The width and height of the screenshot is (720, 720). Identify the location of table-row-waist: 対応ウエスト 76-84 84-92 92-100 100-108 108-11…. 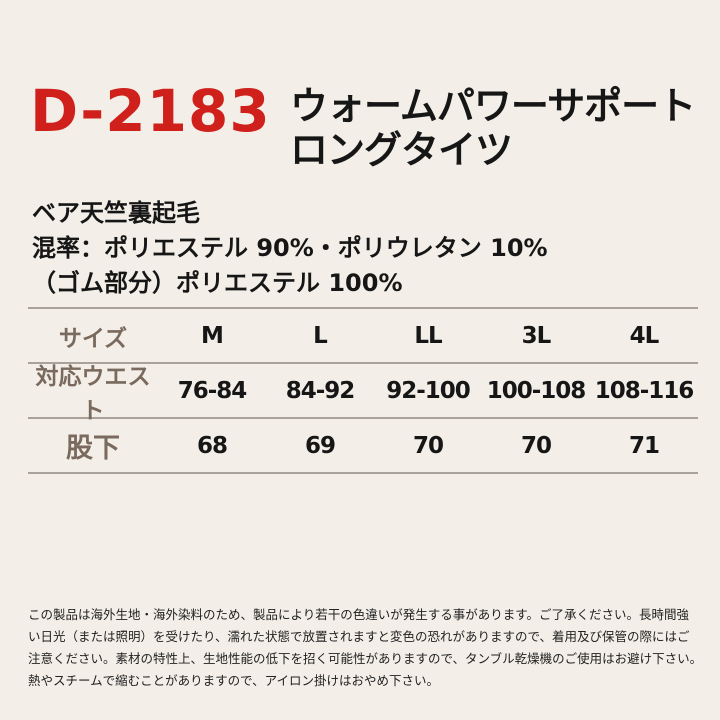
(363, 394).